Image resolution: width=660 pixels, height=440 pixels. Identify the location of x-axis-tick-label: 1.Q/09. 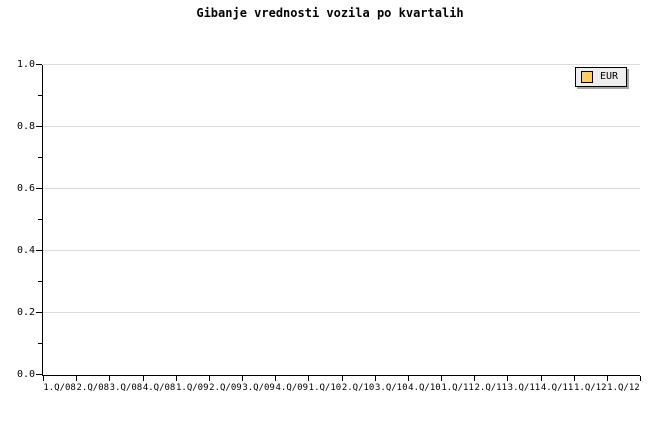
(192, 388).